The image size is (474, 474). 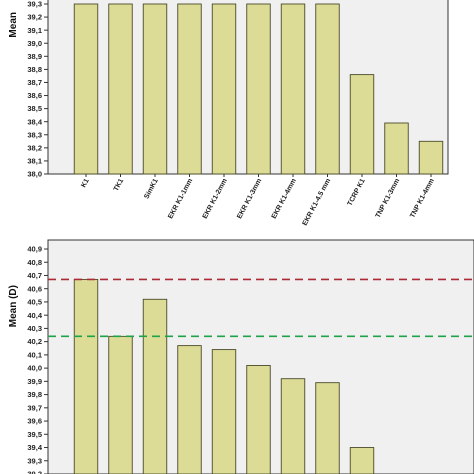 I want to click on x-tick-label: TNP K1-3mm, so click(x=388, y=199).